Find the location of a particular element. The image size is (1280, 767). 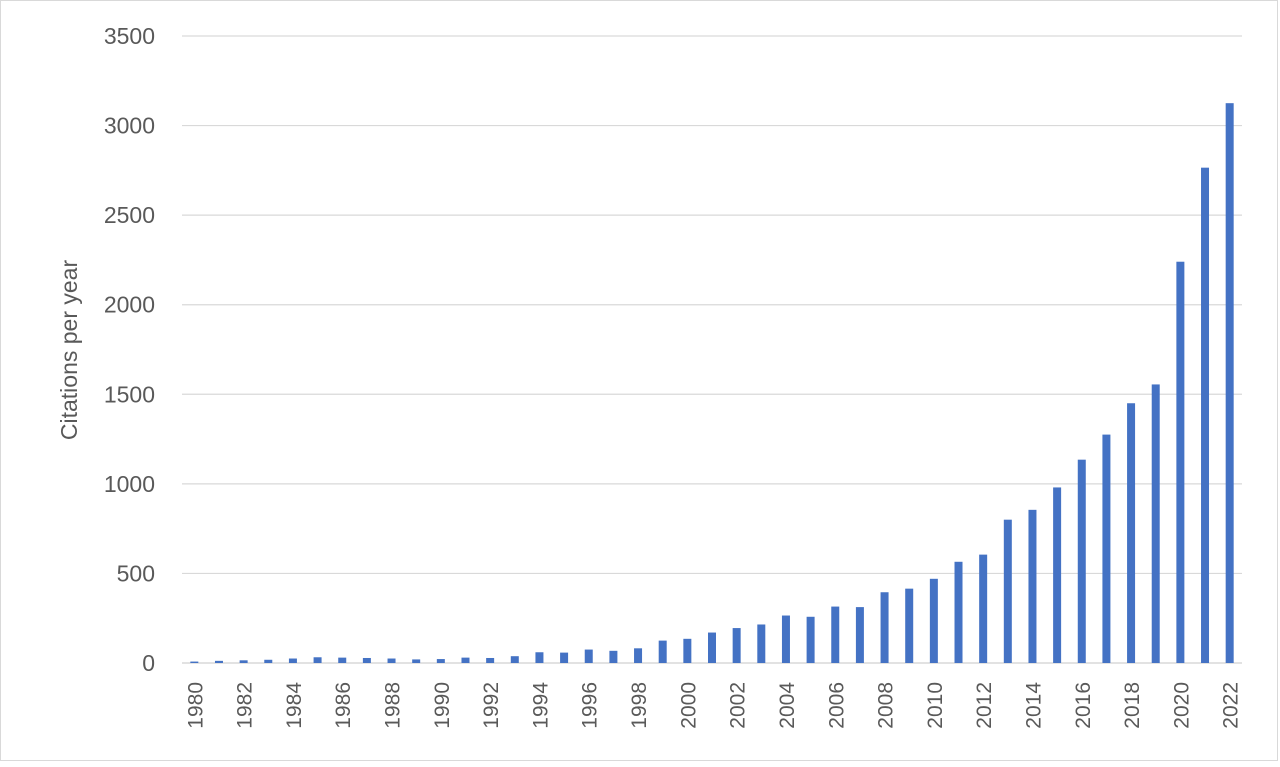

bar-2004 is located at coordinates (785, 639).